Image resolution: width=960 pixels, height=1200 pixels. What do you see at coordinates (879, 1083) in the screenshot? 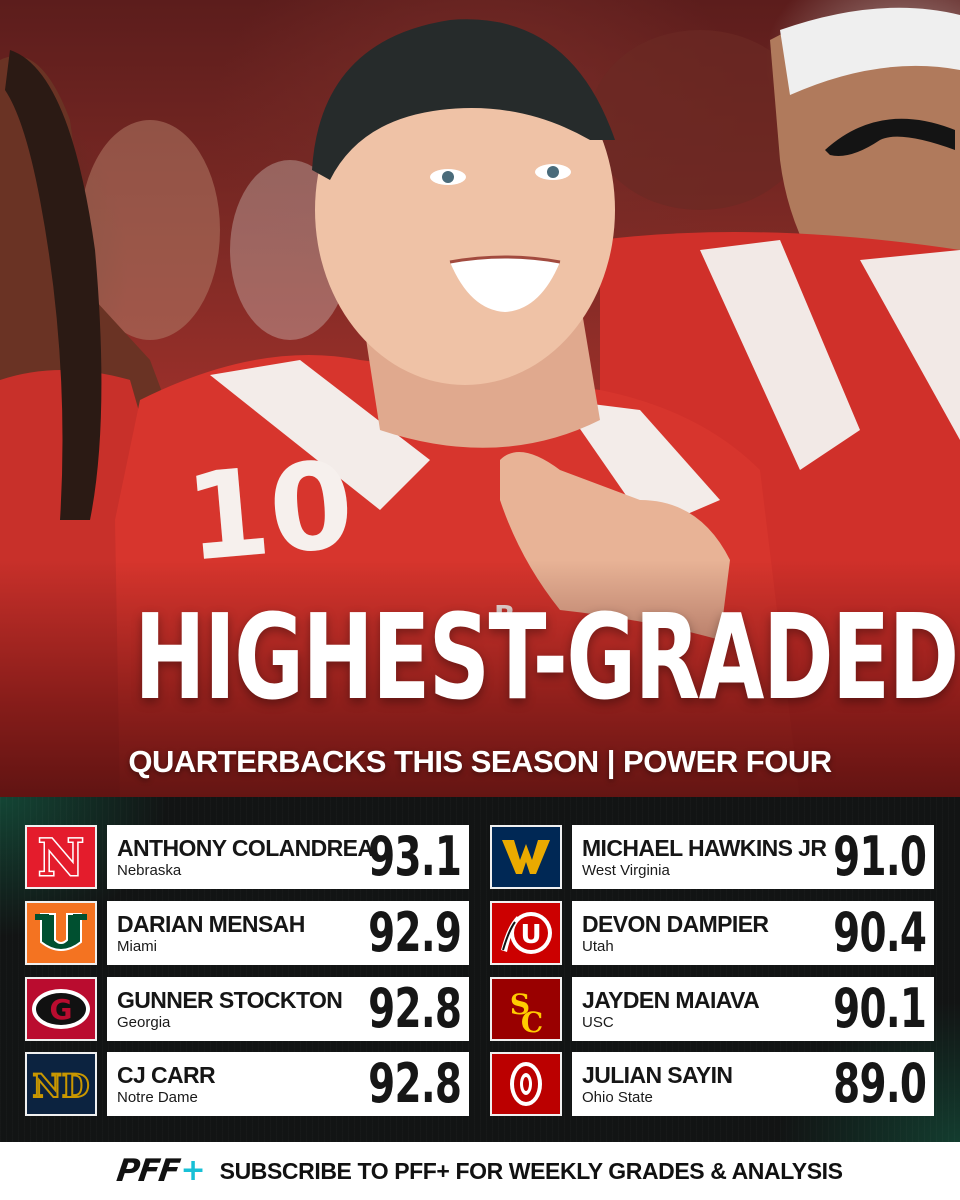
I see `player-grade: 89.0` at bounding box center [879, 1083].